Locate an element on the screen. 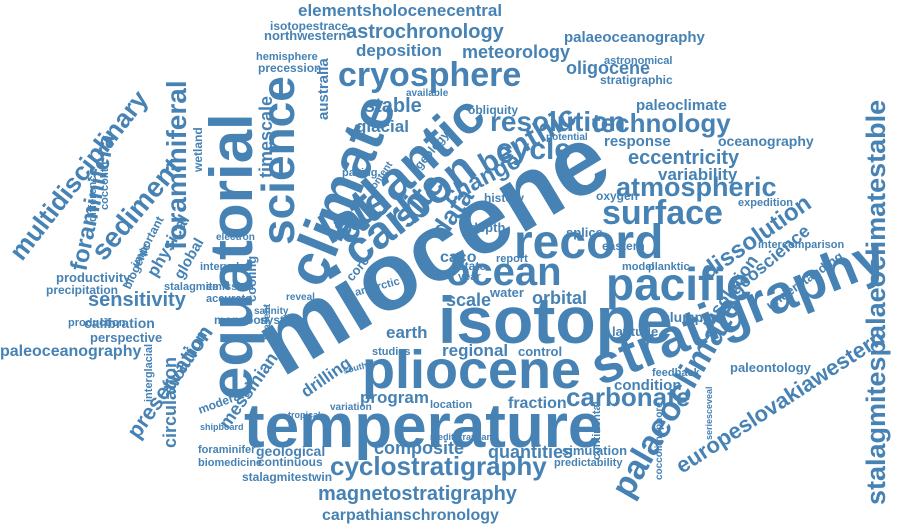 The image size is (900, 525). word-continental: continental is located at coordinates (597, 430).